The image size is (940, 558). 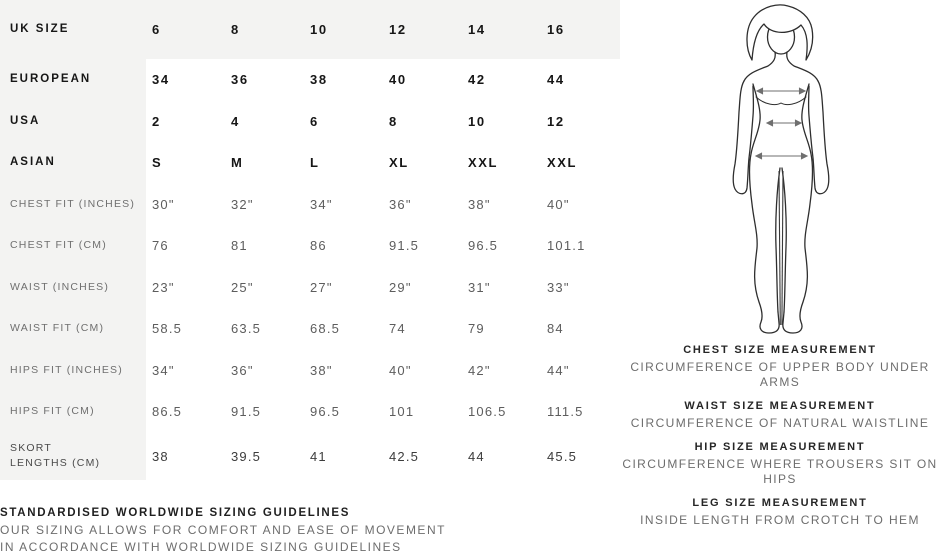 What do you see at coordinates (759, 66) in the screenshot?
I see `neck-shoulder-left` at bounding box center [759, 66].